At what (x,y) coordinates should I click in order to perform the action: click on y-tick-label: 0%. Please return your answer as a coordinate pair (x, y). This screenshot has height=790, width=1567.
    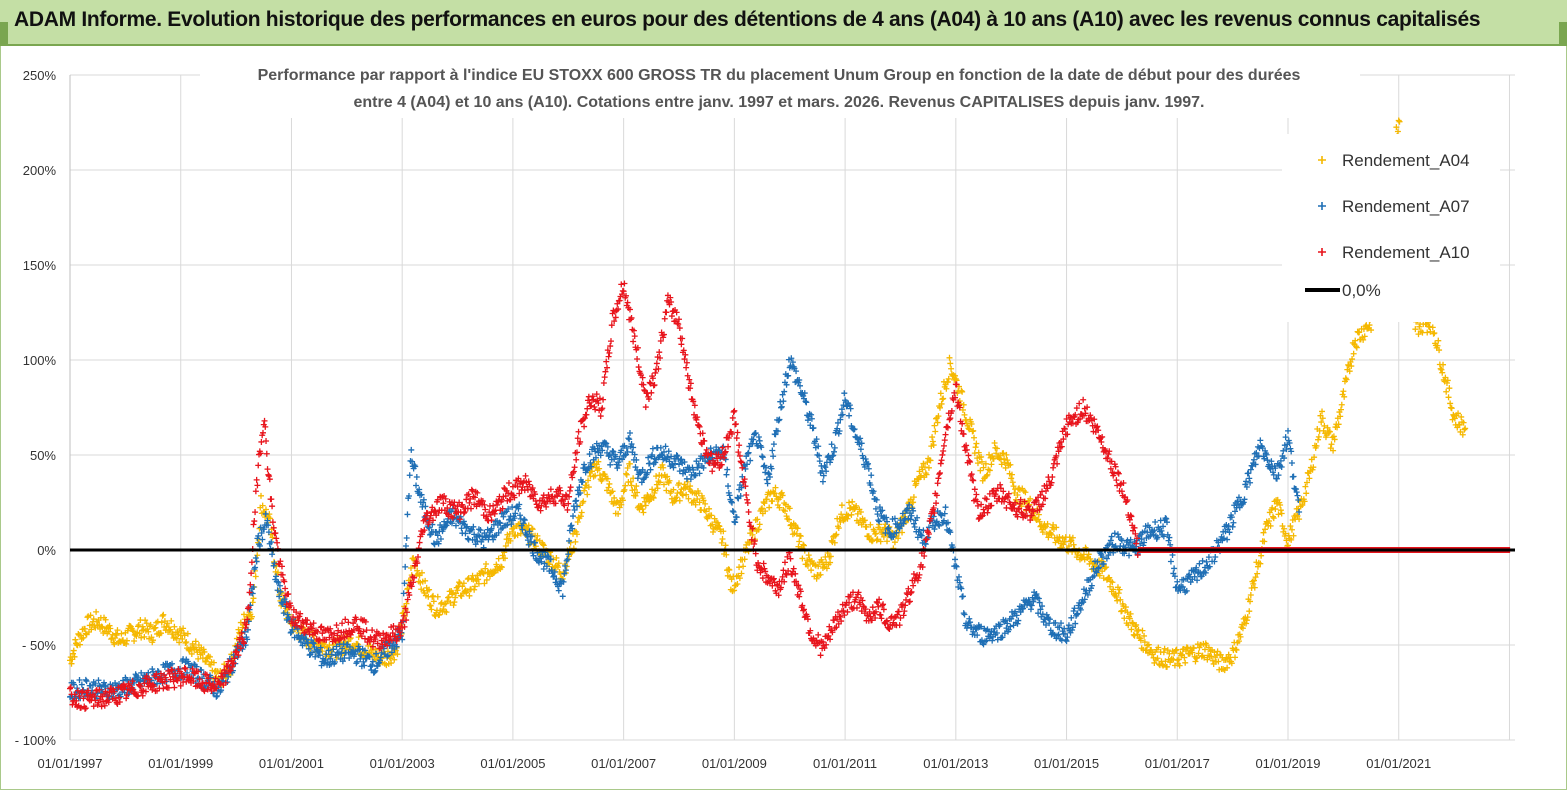
    Looking at the image, I should click on (46, 550).